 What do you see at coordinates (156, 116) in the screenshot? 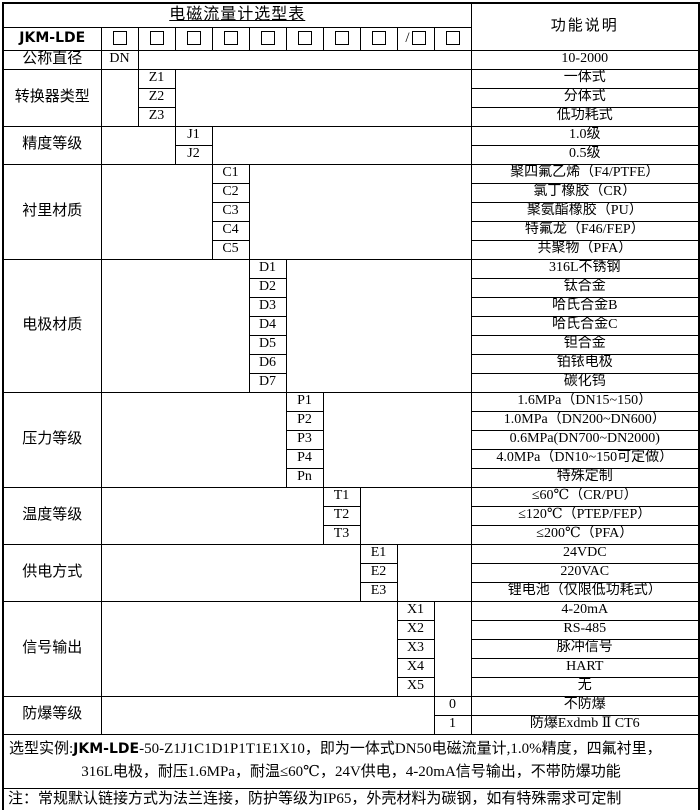
I see `option-code: Z3` at bounding box center [156, 116].